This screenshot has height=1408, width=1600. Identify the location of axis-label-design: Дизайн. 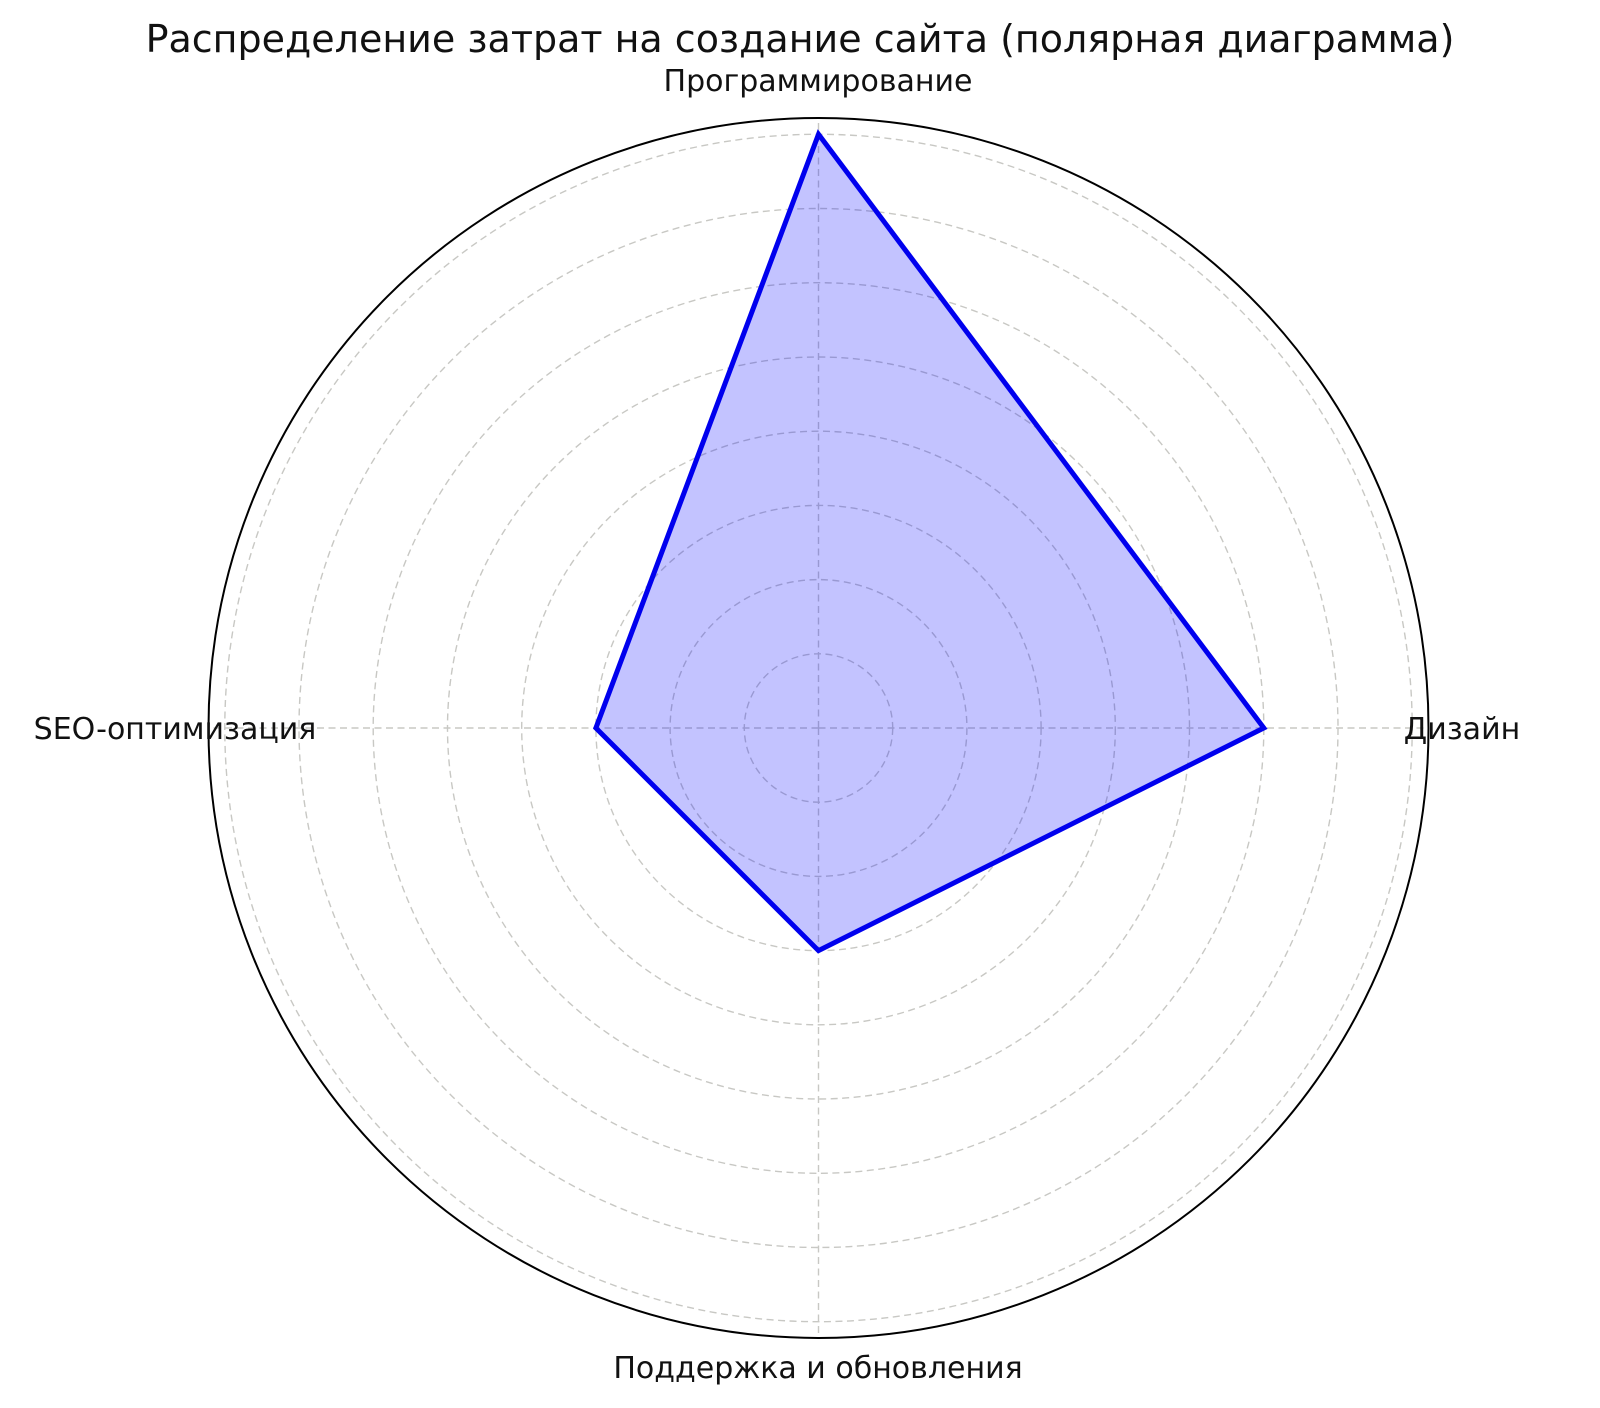
(1462, 729).